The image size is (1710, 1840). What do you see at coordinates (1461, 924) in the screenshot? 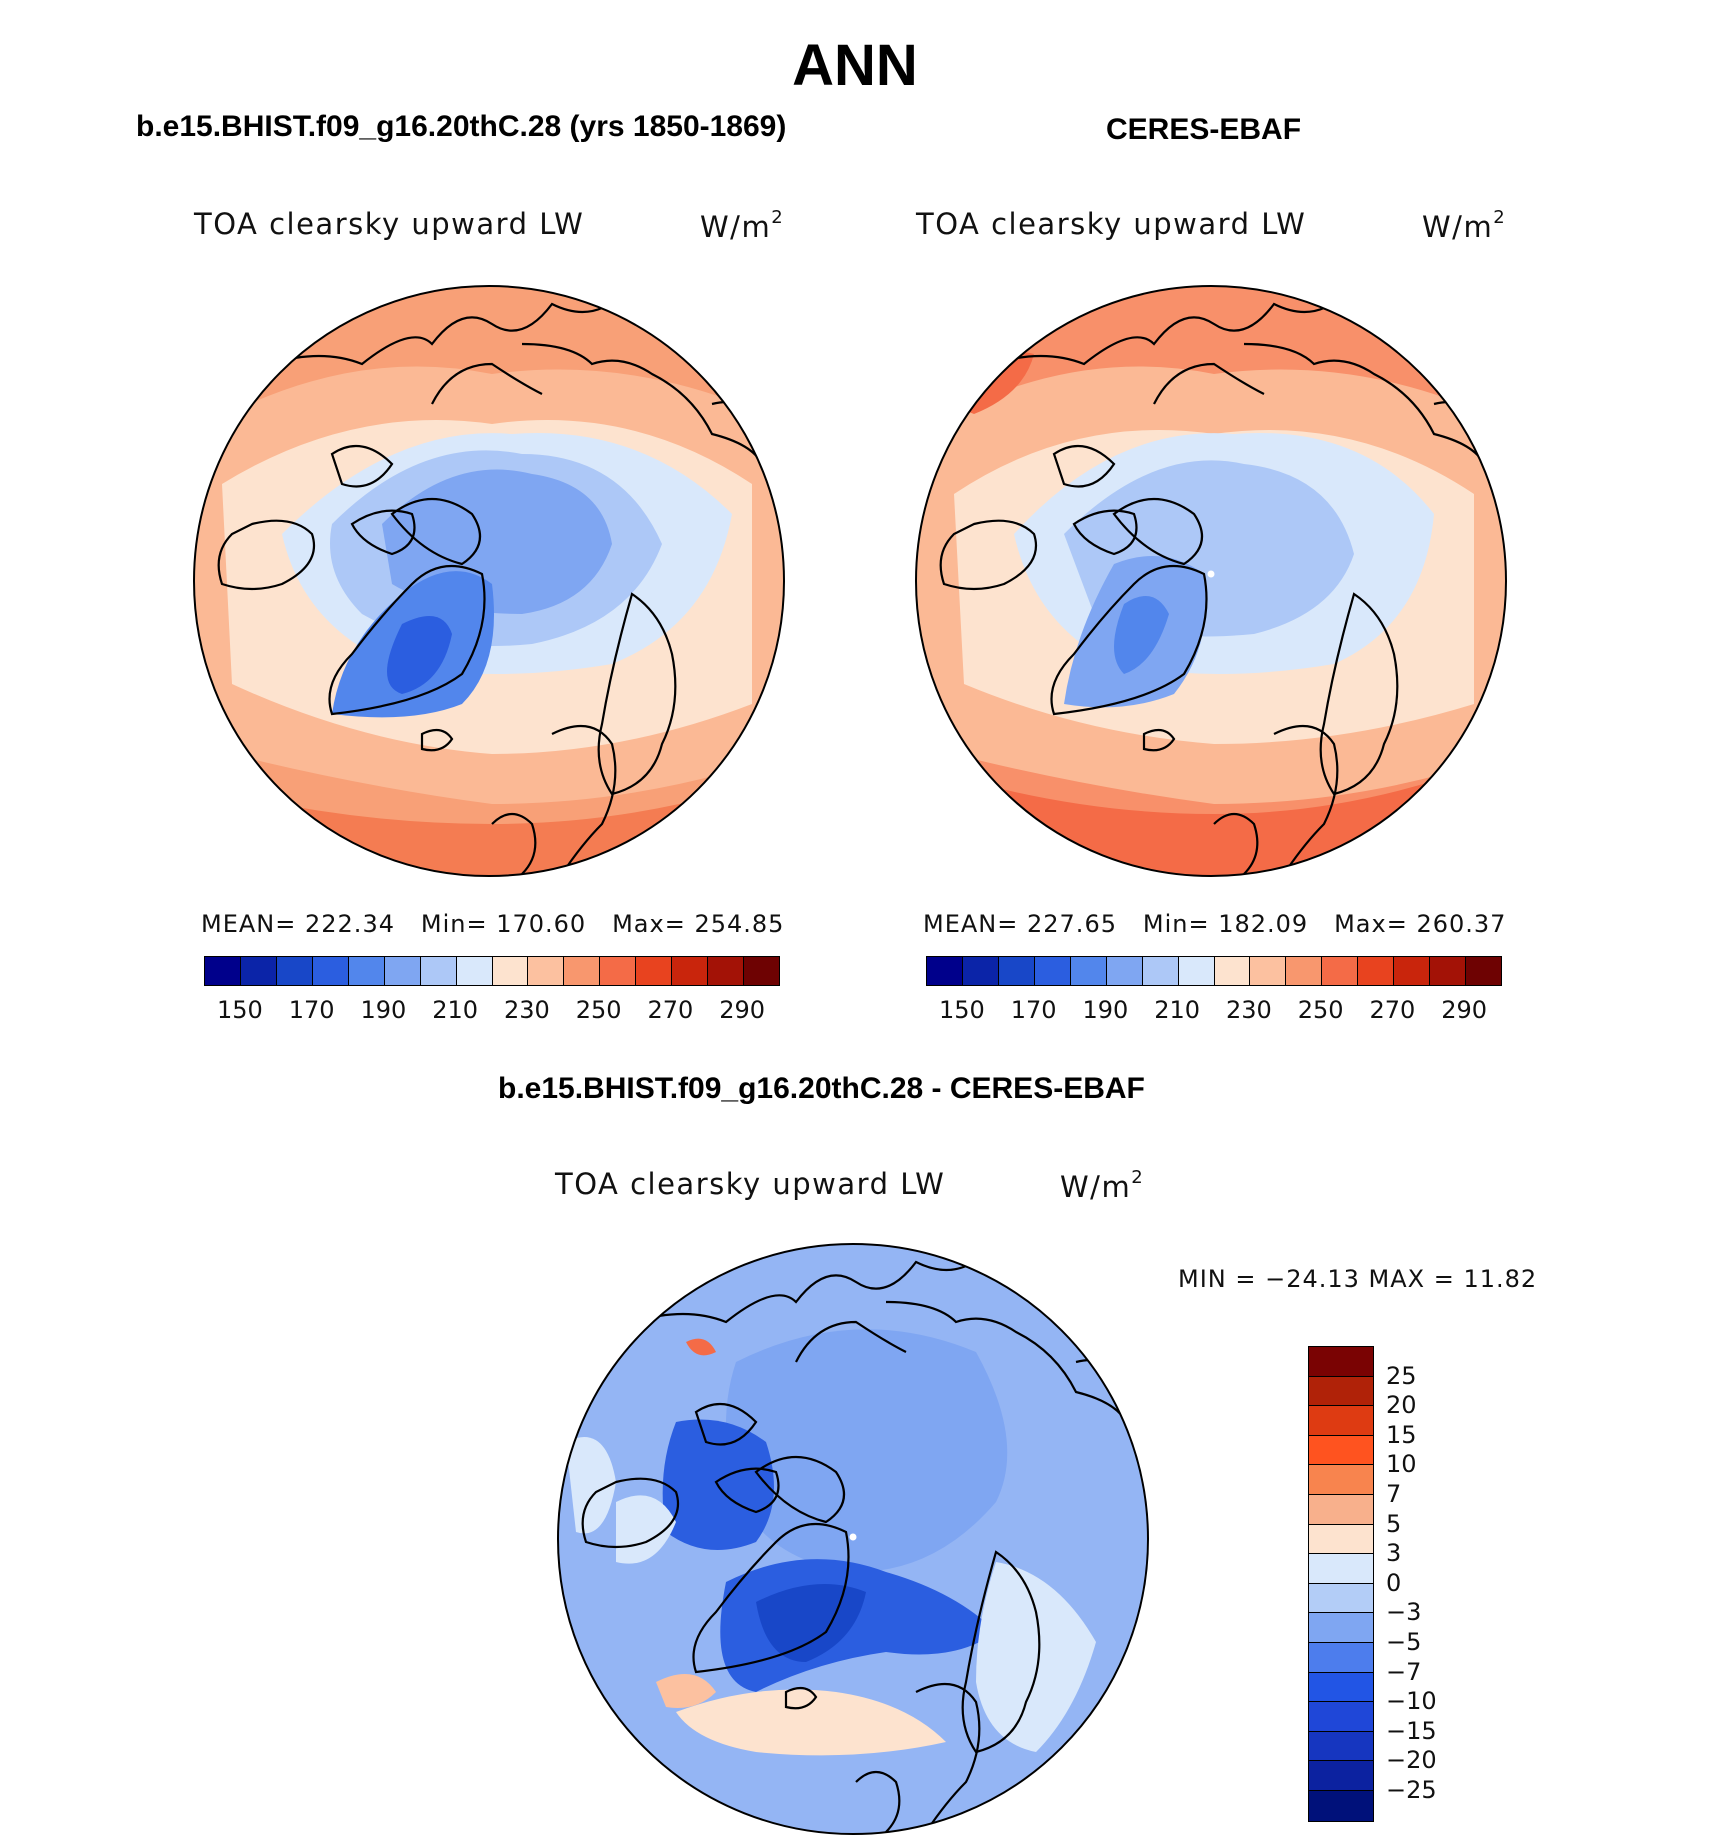
I see `obs-max-value: 260.37` at bounding box center [1461, 924].